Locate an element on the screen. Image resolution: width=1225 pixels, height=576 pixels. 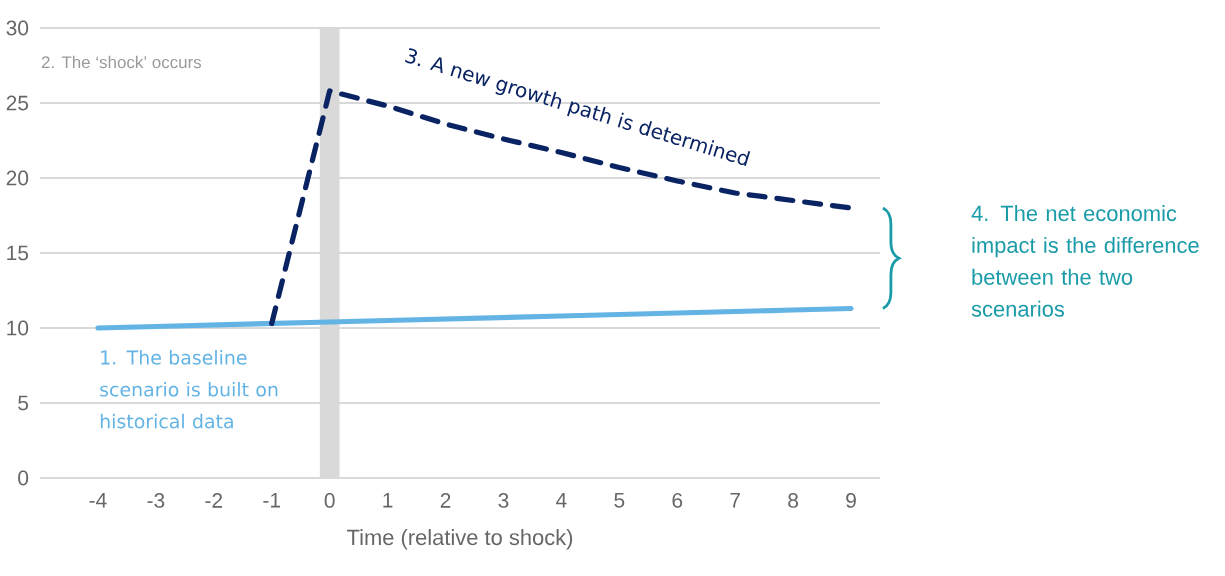
x-tick-label: -2 is located at coordinates (214, 500).